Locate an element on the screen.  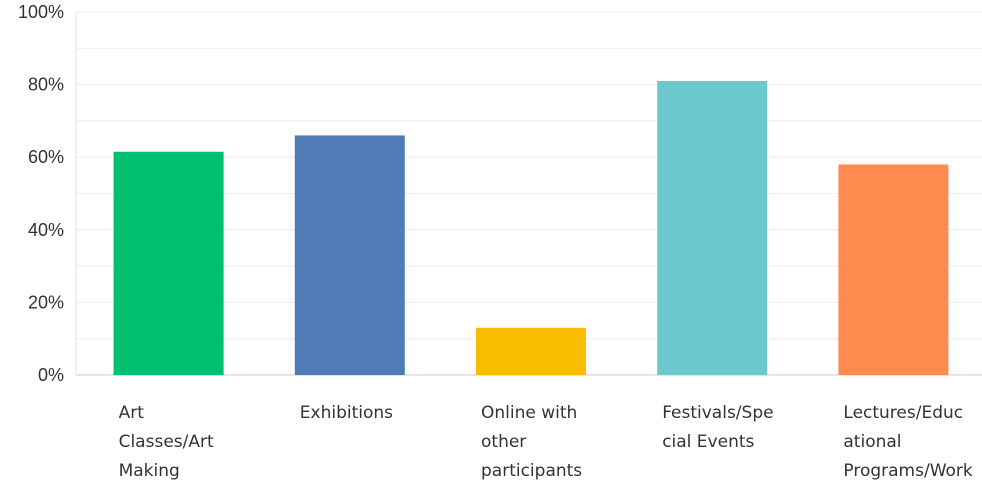
x-tick-label-line: Lectures/Educ is located at coordinates (903, 413).